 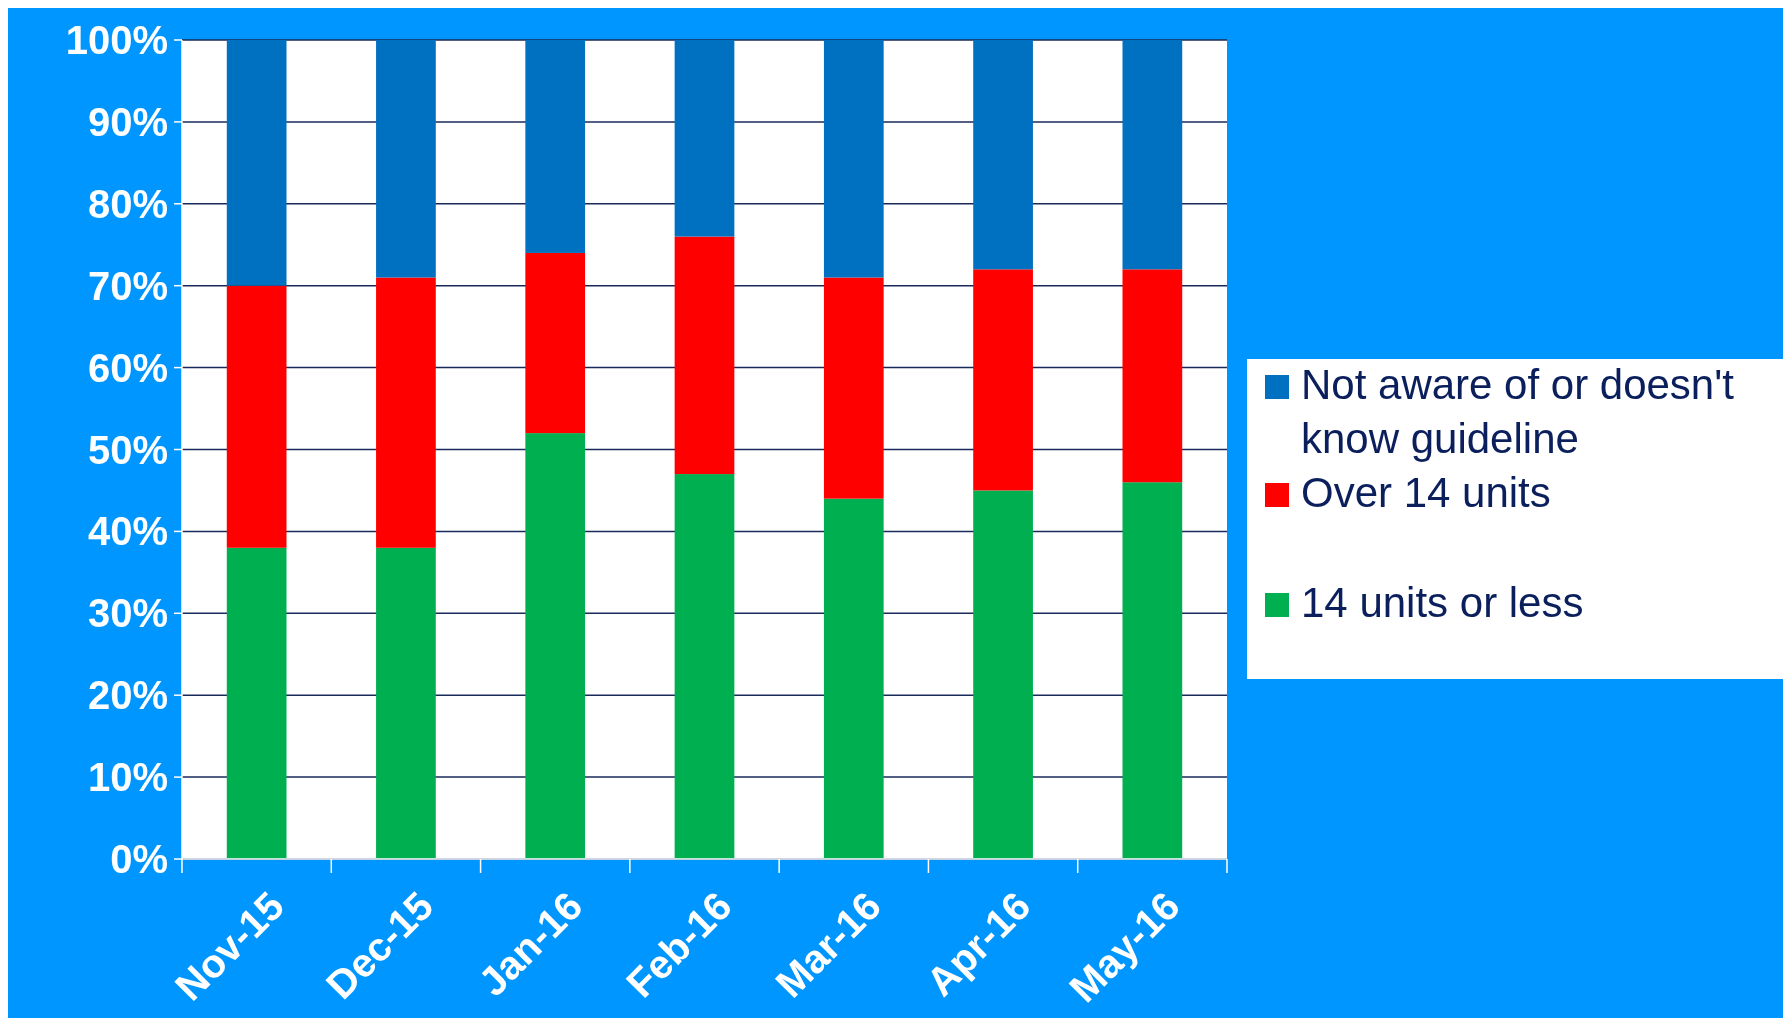 What do you see at coordinates (127, 449) in the screenshot?
I see `y-tick-label: 50%` at bounding box center [127, 449].